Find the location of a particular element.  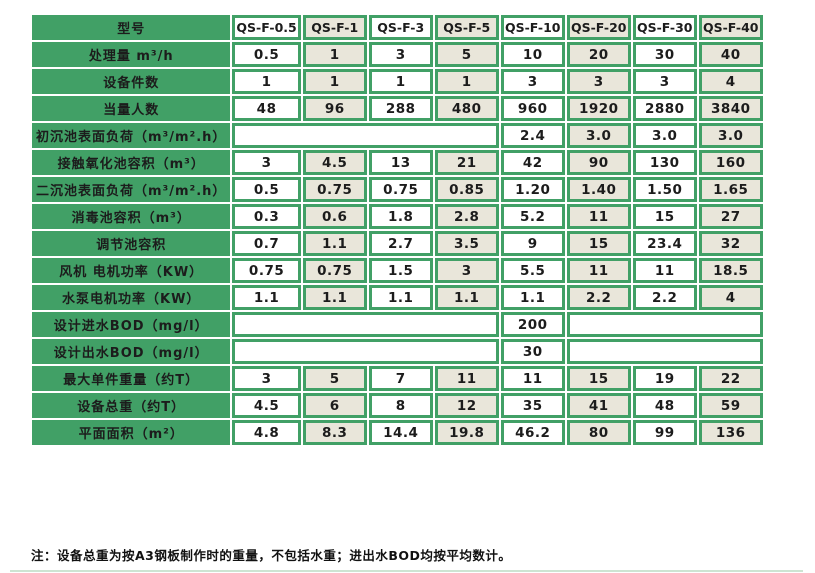

spec-value-cell: 8 is located at coordinates (400, 405).